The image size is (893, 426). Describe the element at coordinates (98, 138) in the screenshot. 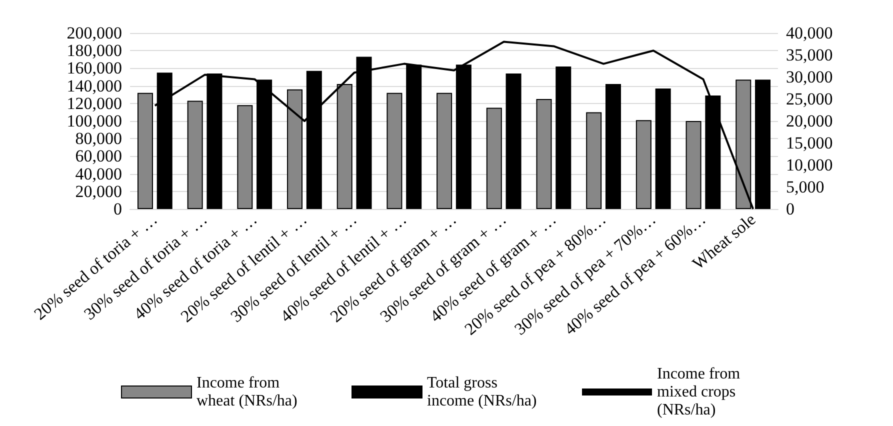

I see `y-tick-label: 80,000` at that location.